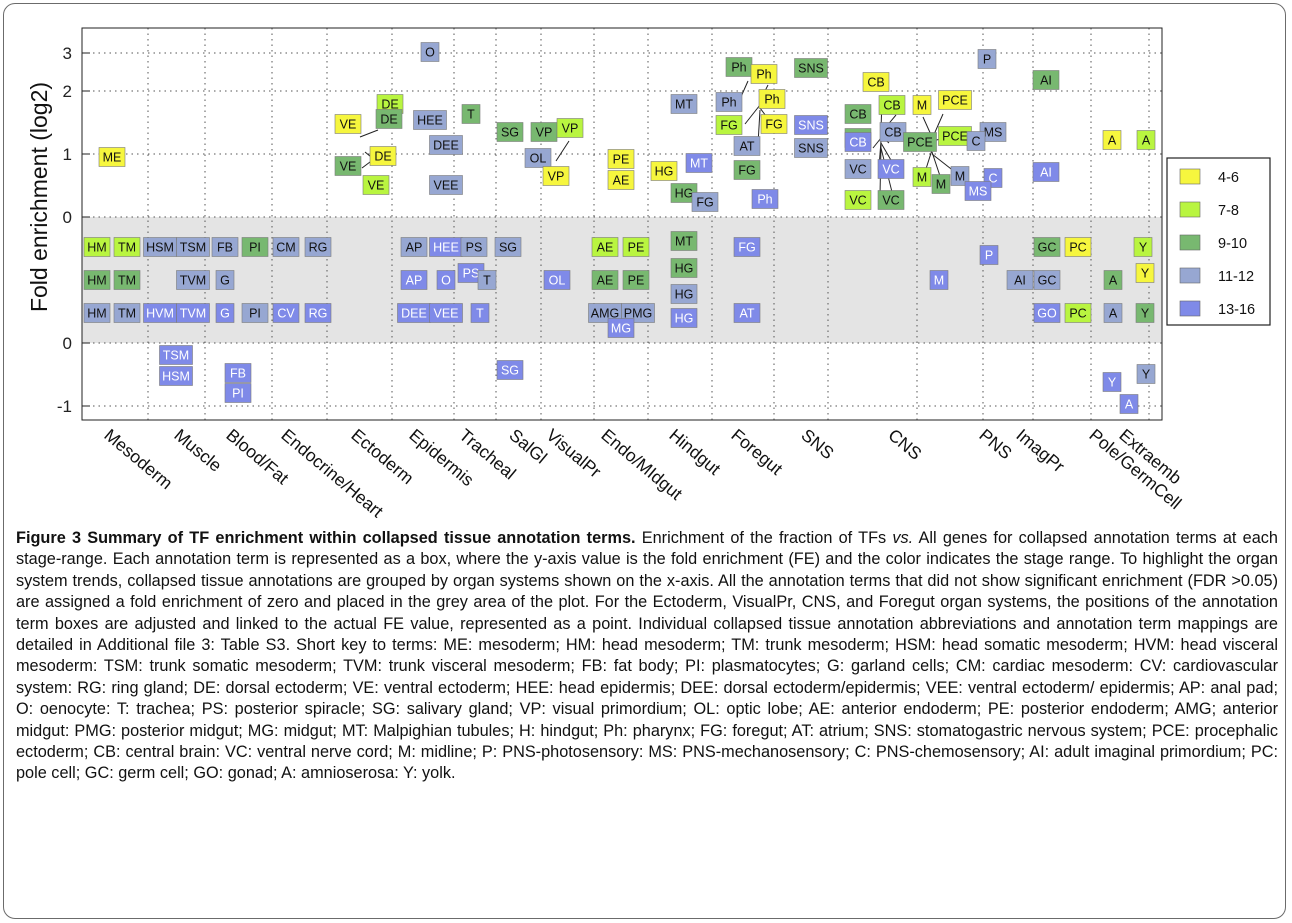  I want to click on term-box-label: MS, so click(993, 133).